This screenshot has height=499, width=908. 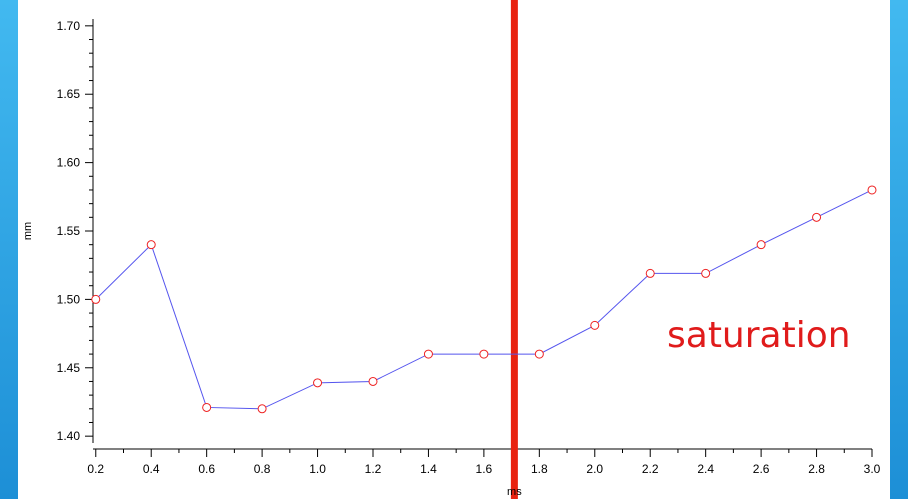 What do you see at coordinates (69, 26) in the screenshot?
I see `y-tick-label: 1.70` at bounding box center [69, 26].